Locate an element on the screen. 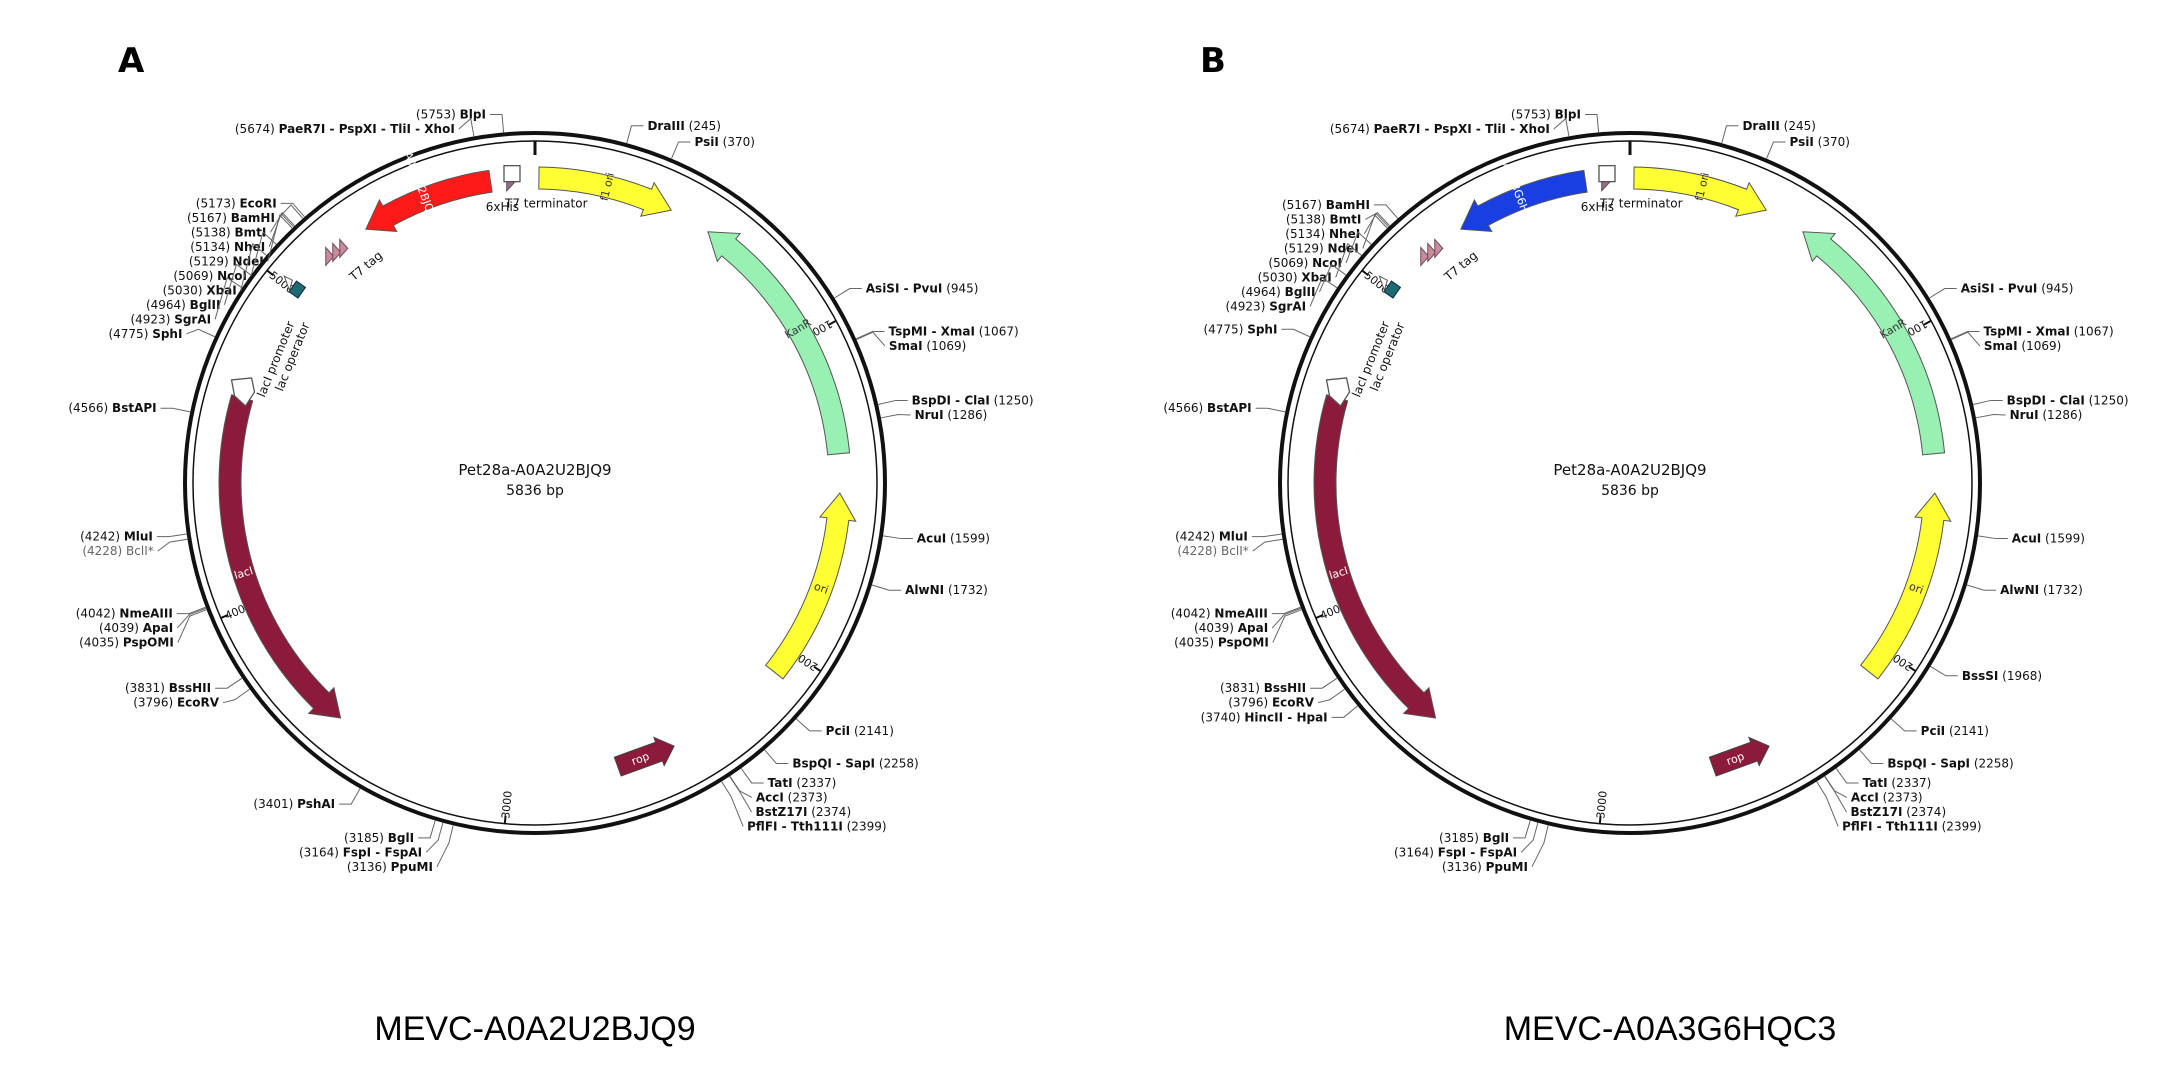  restriction-site-label: (5138) BmtI is located at coordinates (229, 232).